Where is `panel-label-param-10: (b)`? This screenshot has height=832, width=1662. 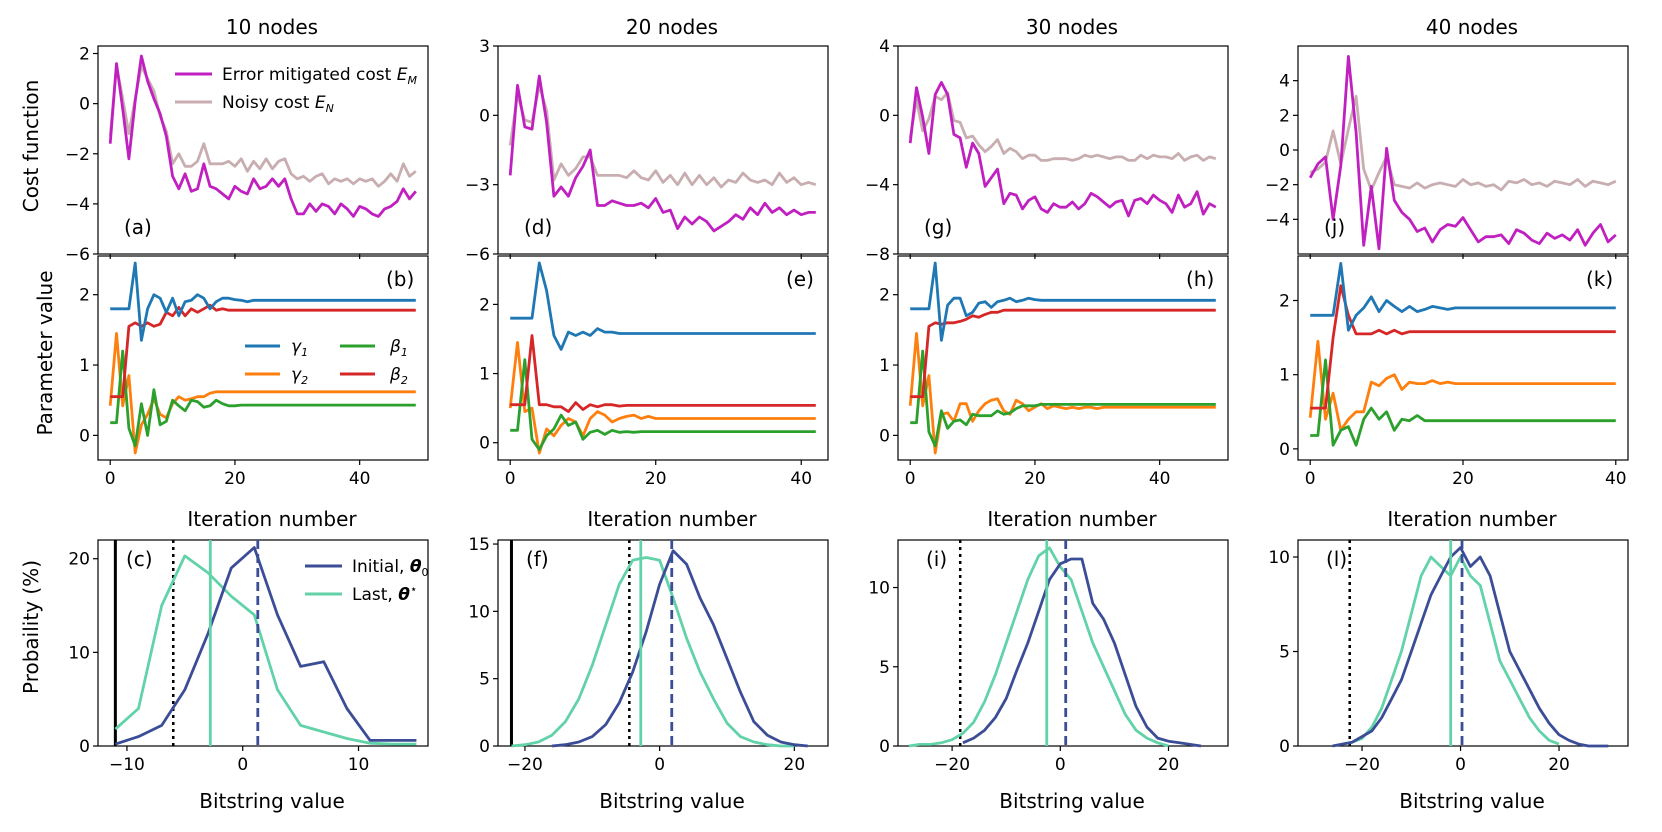
panel-label-param-10: (b) is located at coordinates (400, 279).